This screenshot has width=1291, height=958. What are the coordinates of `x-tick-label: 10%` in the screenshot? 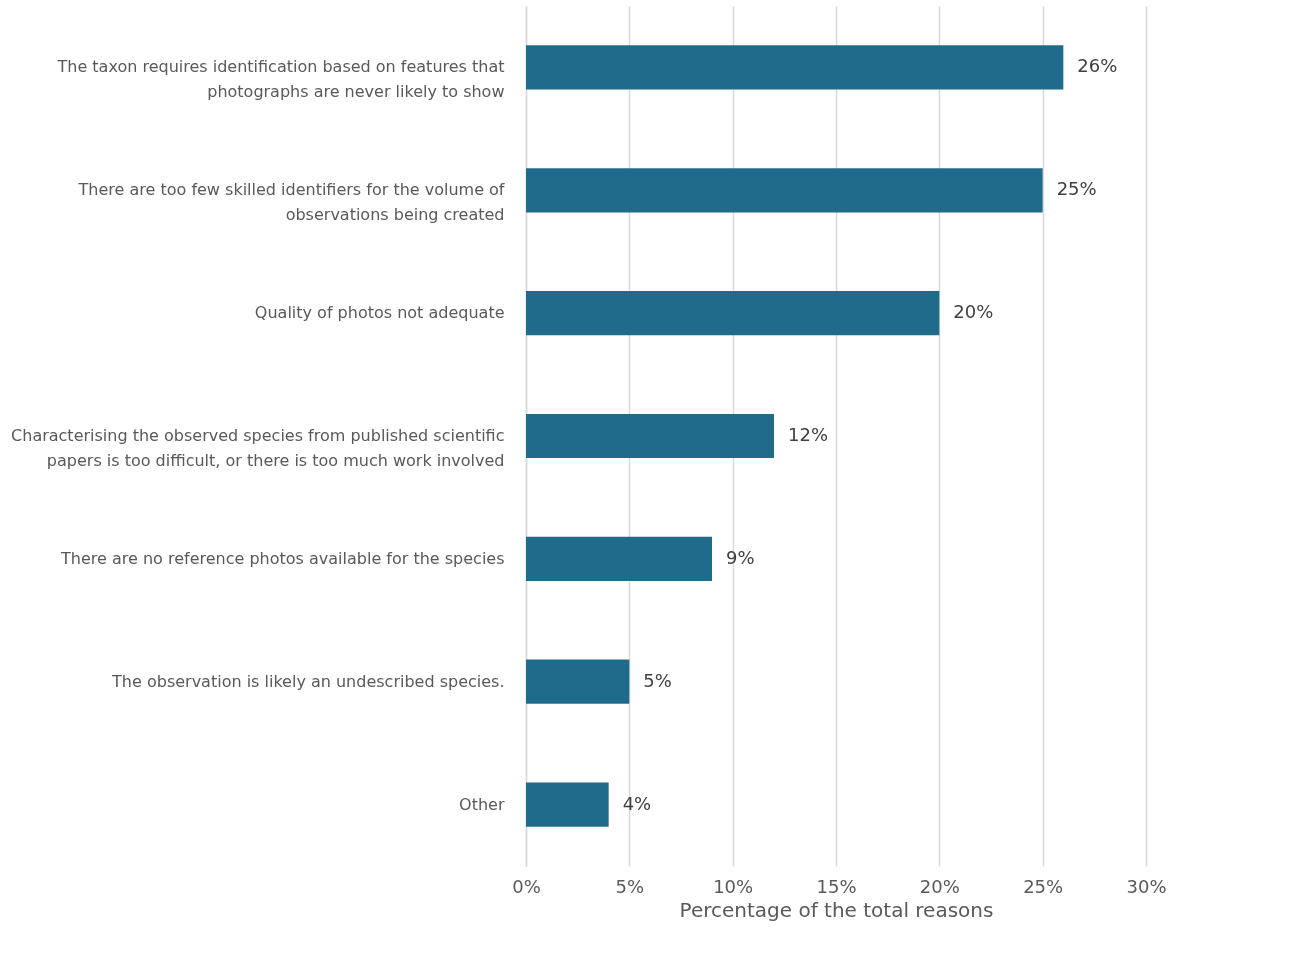 It's located at (733, 886).